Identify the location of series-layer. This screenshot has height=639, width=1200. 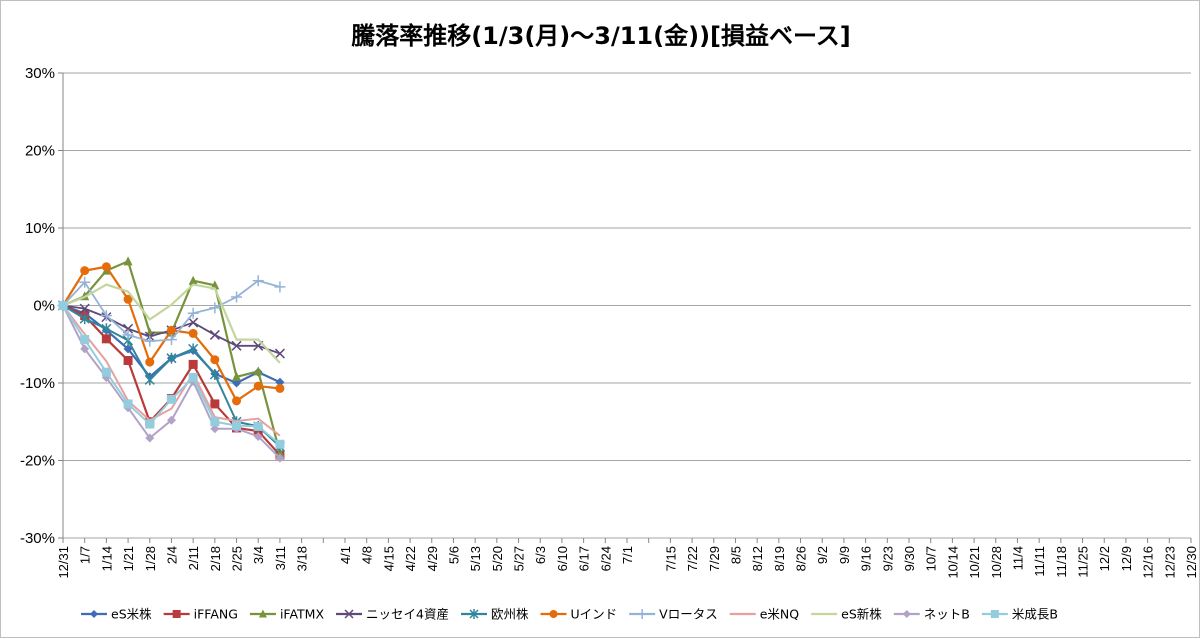
(171, 359).